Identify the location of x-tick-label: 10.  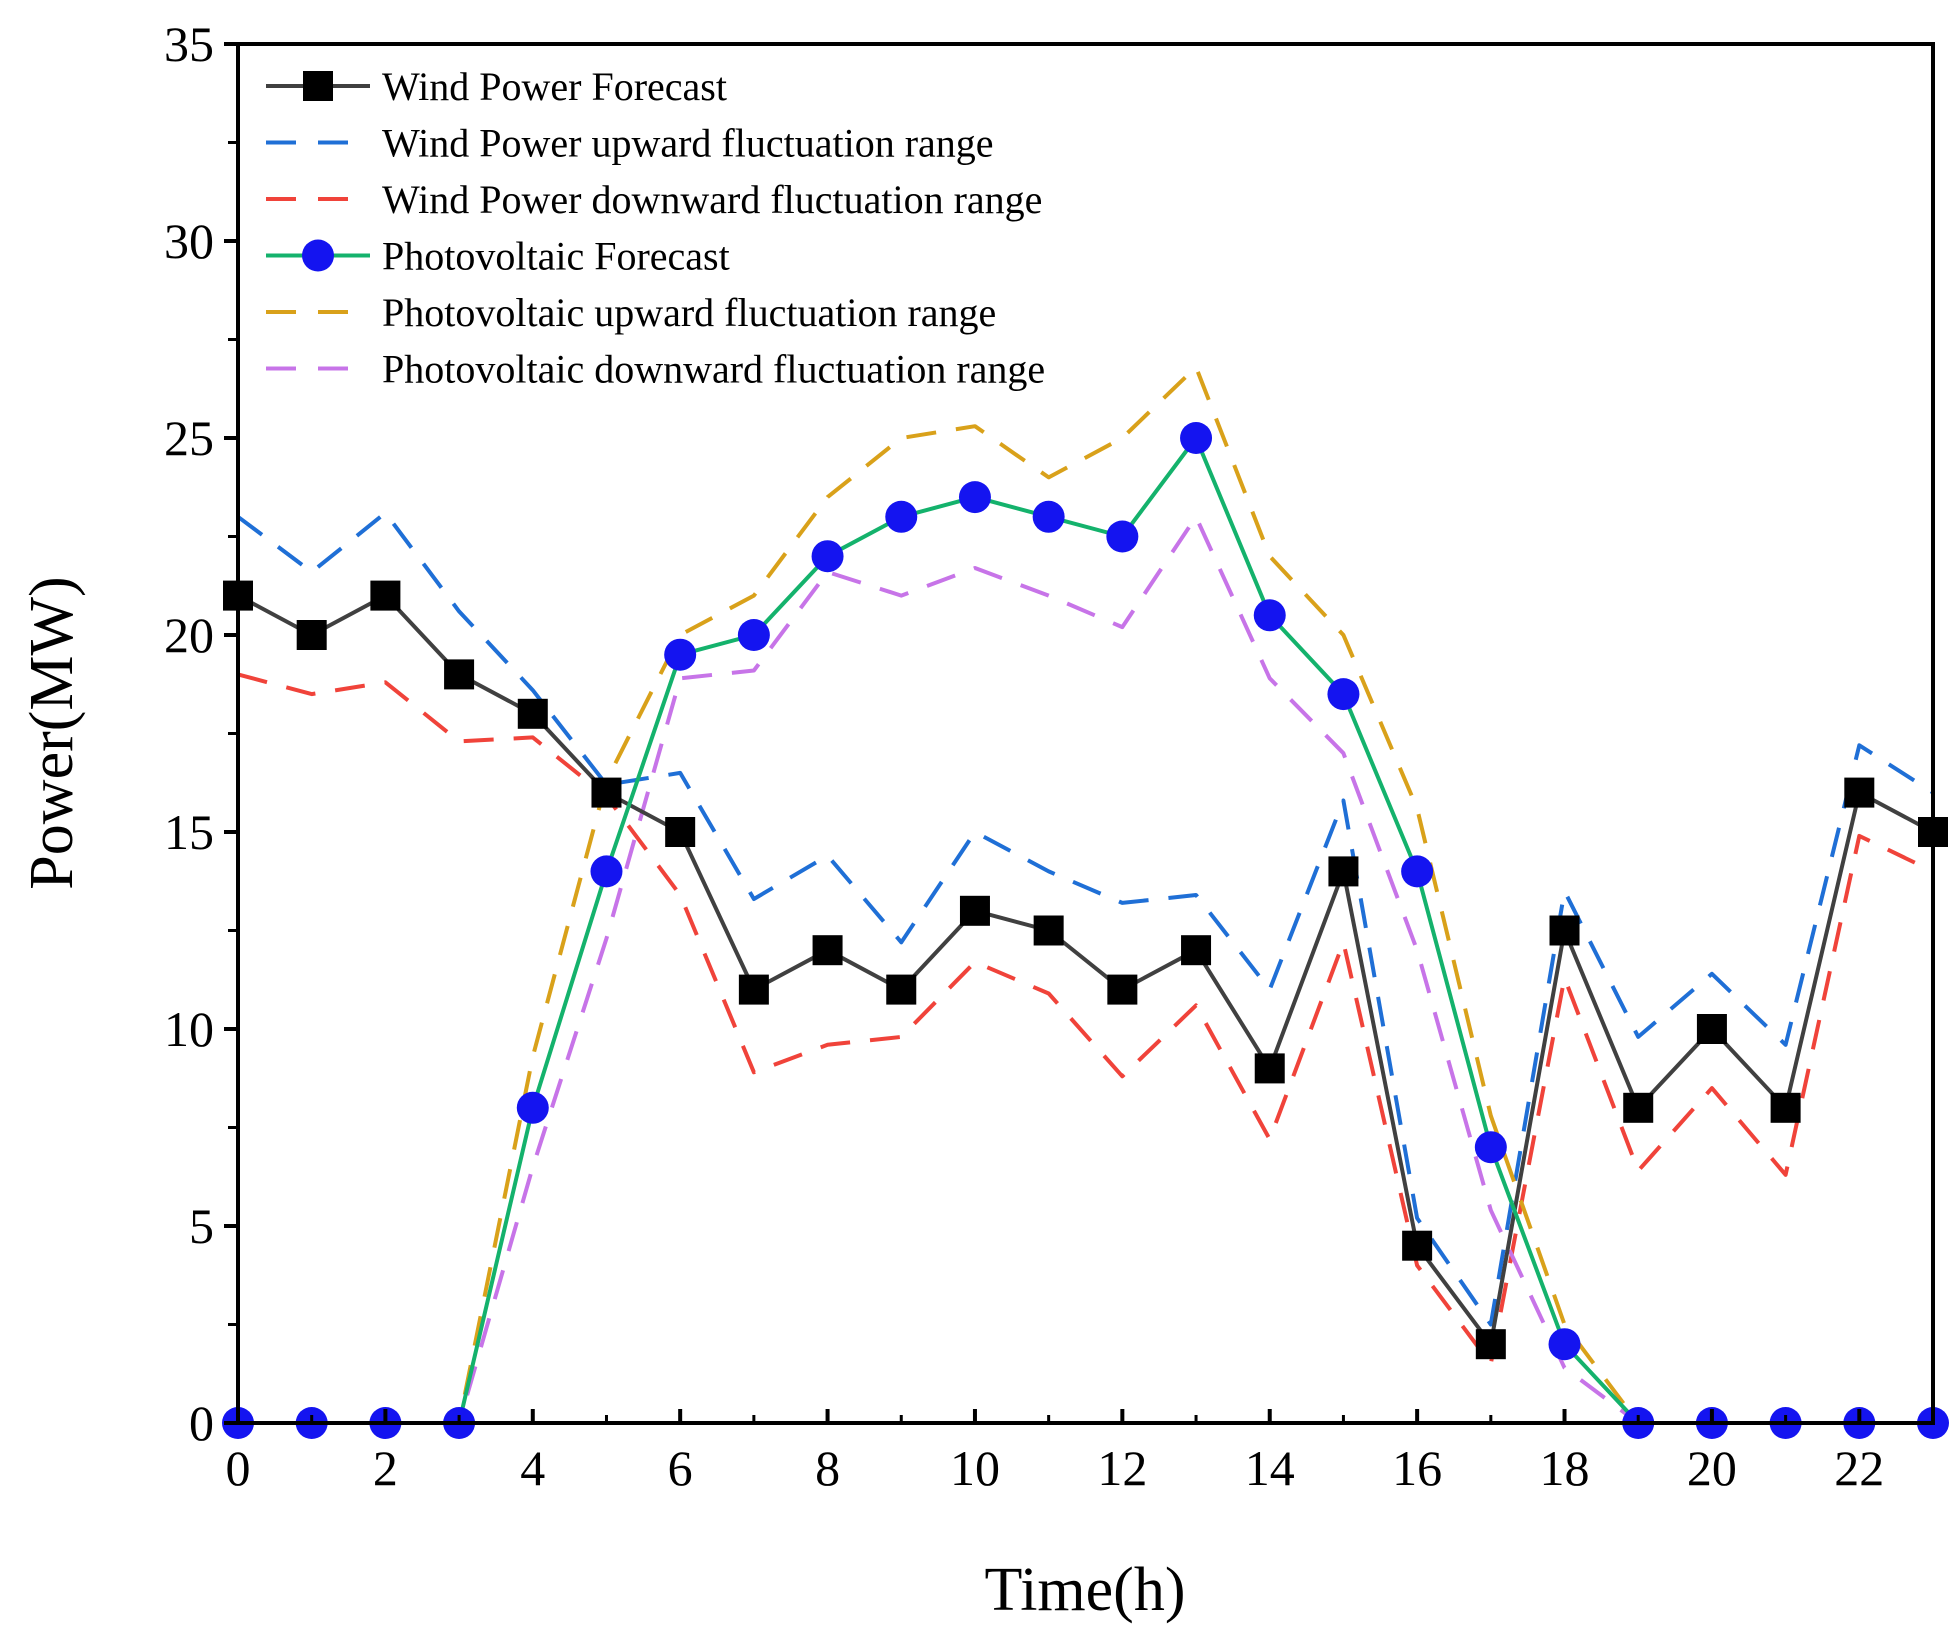
(975, 1468).